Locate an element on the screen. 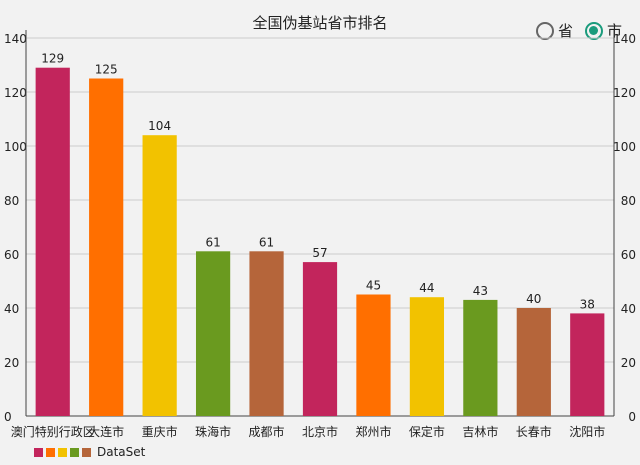 The height and width of the screenshot is (465, 640). y-tick-label-left: 120 is located at coordinates (15, 93).